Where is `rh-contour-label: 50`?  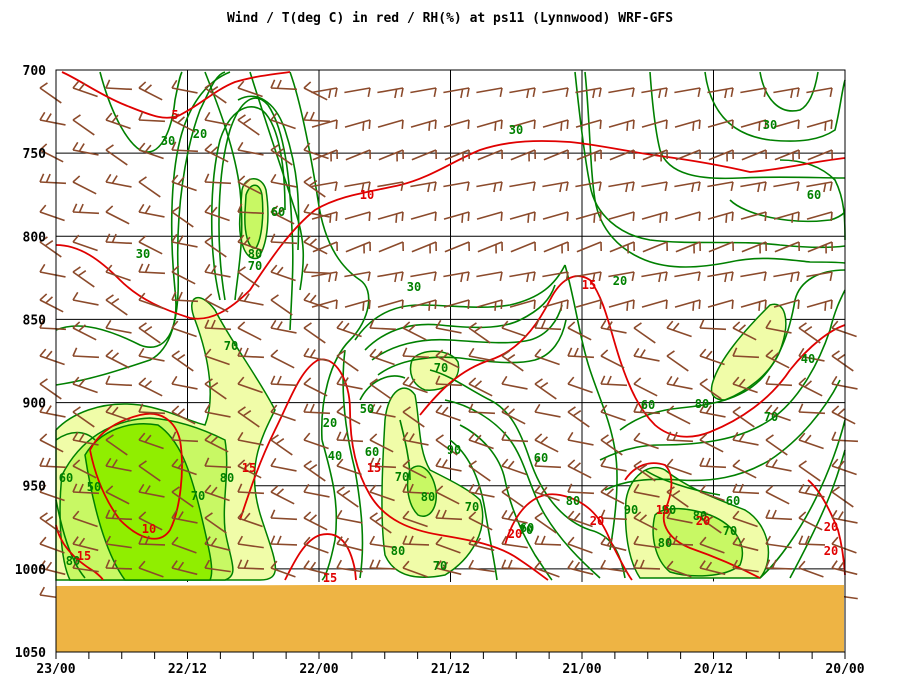
rh-contour-label: 50 is located at coordinates (94, 487).